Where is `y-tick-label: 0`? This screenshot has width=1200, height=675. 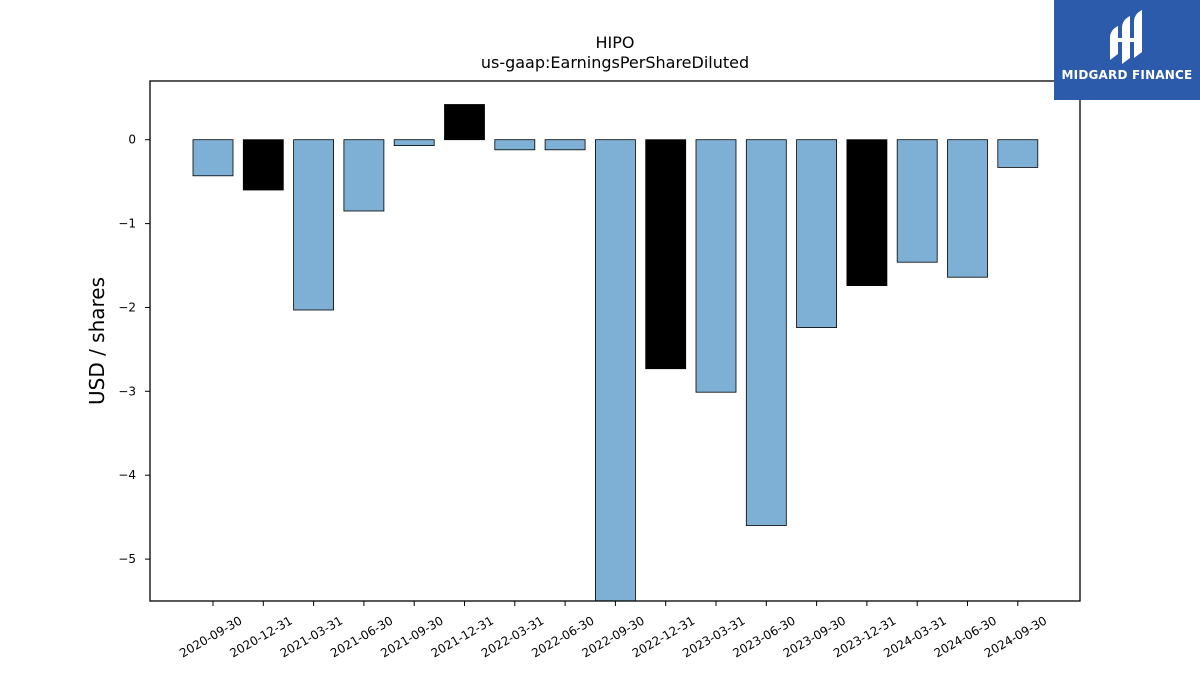
y-tick-label: 0 is located at coordinates (132, 140).